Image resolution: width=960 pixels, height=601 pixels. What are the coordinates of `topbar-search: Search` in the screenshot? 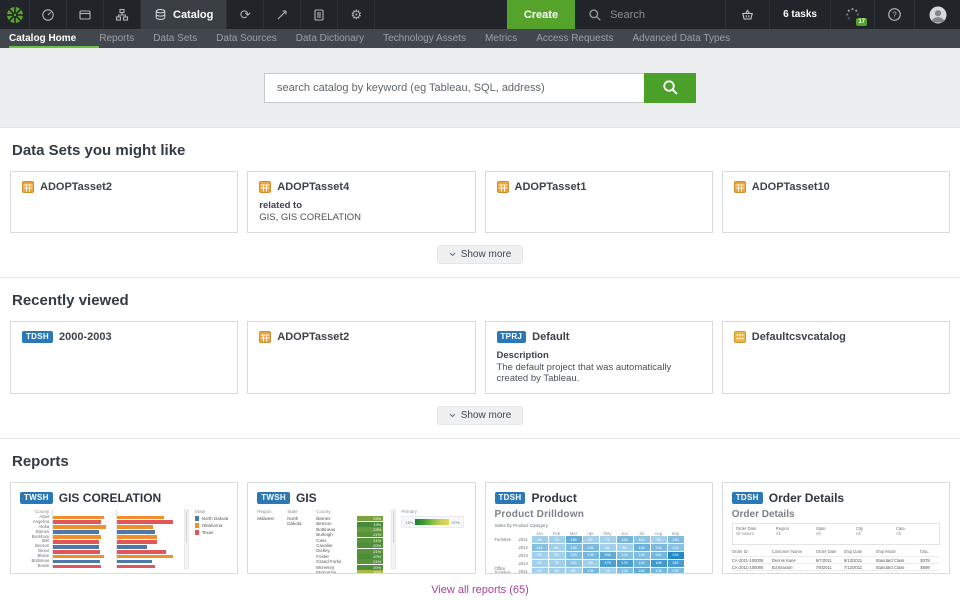 It's located at (650, 14).